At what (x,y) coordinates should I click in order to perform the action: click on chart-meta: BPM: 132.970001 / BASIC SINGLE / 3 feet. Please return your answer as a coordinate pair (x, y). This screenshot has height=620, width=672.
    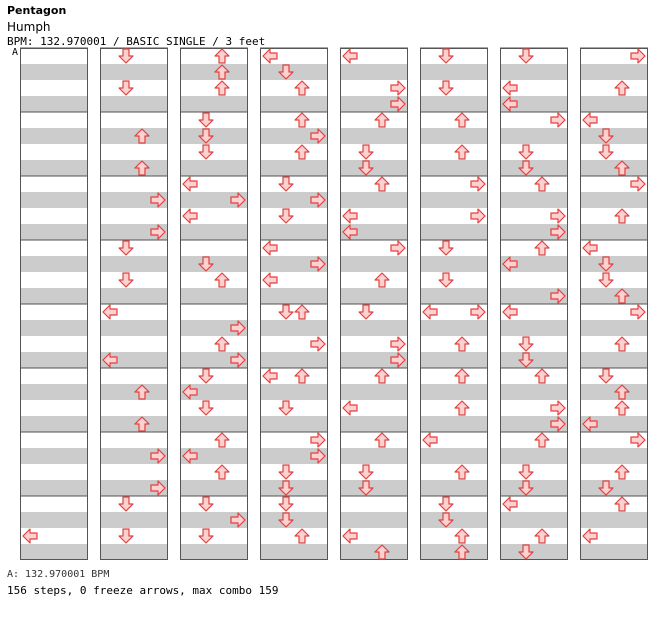
    Looking at the image, I should click on (136, 41).